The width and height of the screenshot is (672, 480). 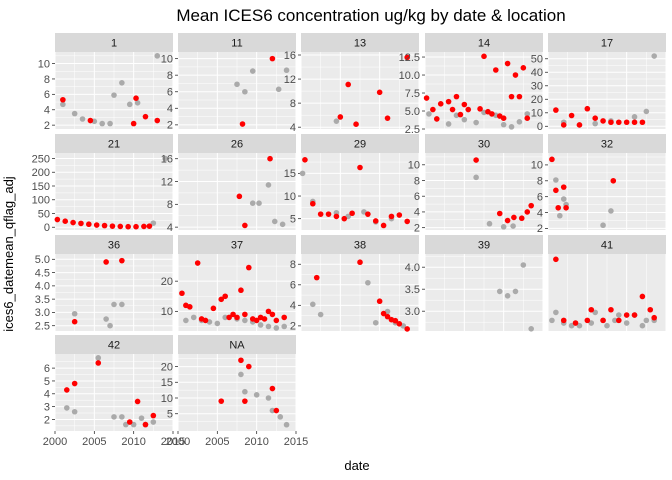 I want to click on y-tick-label: 3.0, so click(x=42, y=313).